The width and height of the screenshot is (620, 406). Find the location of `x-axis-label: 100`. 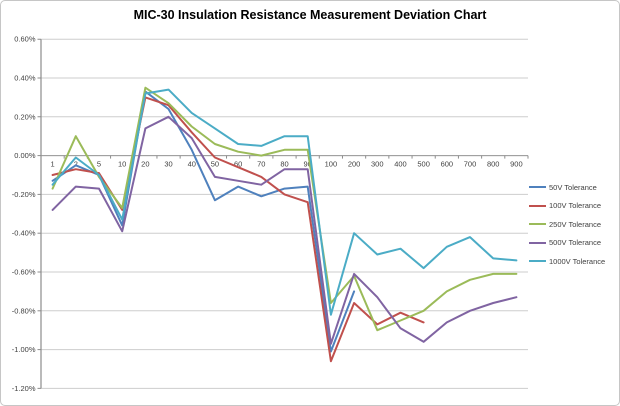

x-axis-label: 100 is located at coordinates (331, 164).